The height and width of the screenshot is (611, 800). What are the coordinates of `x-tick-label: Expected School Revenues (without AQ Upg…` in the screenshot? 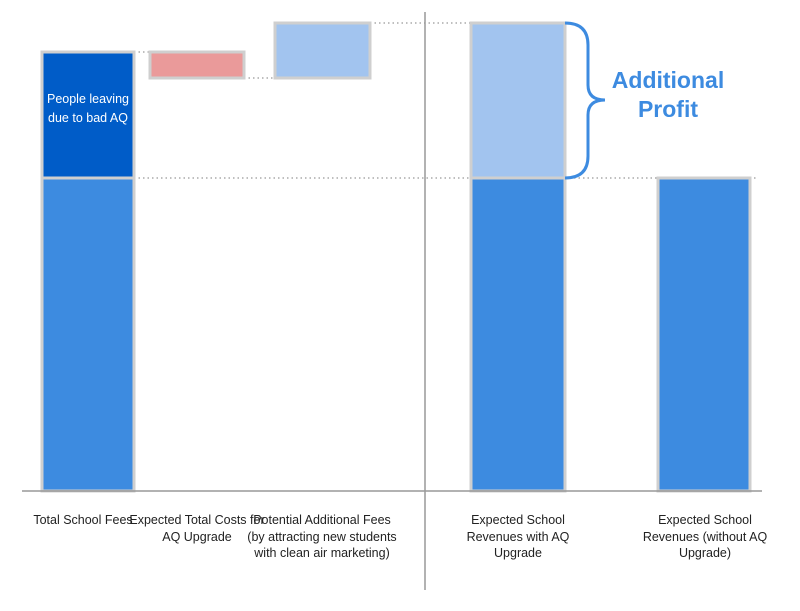 It's located at (705, 536).